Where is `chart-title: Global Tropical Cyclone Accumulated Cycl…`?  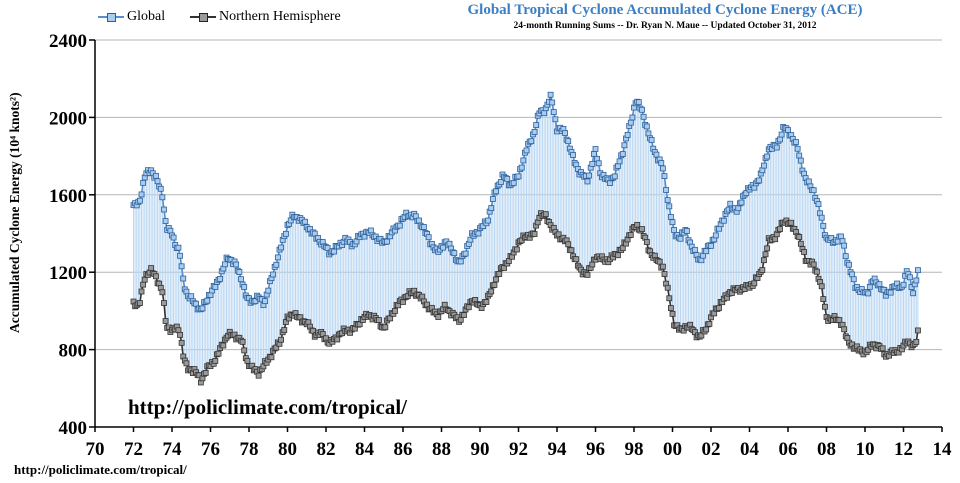 chart-title: Global Tropical Cyclone Accumulated Cycl… is located at coordinates (665, 10).